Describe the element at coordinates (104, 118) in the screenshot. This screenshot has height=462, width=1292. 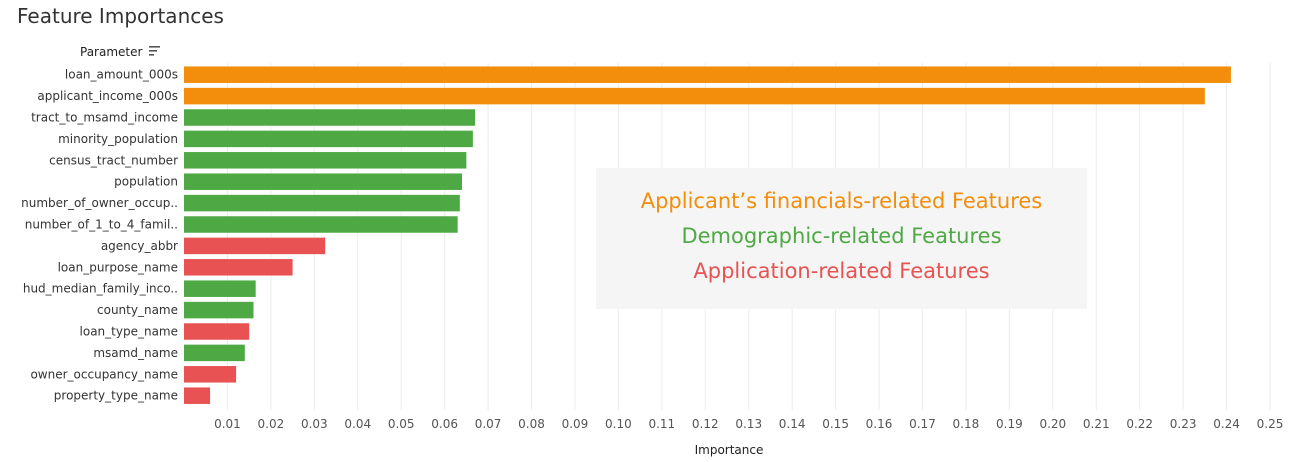
I see `category-label: tract_to_msamd_income` at that location.